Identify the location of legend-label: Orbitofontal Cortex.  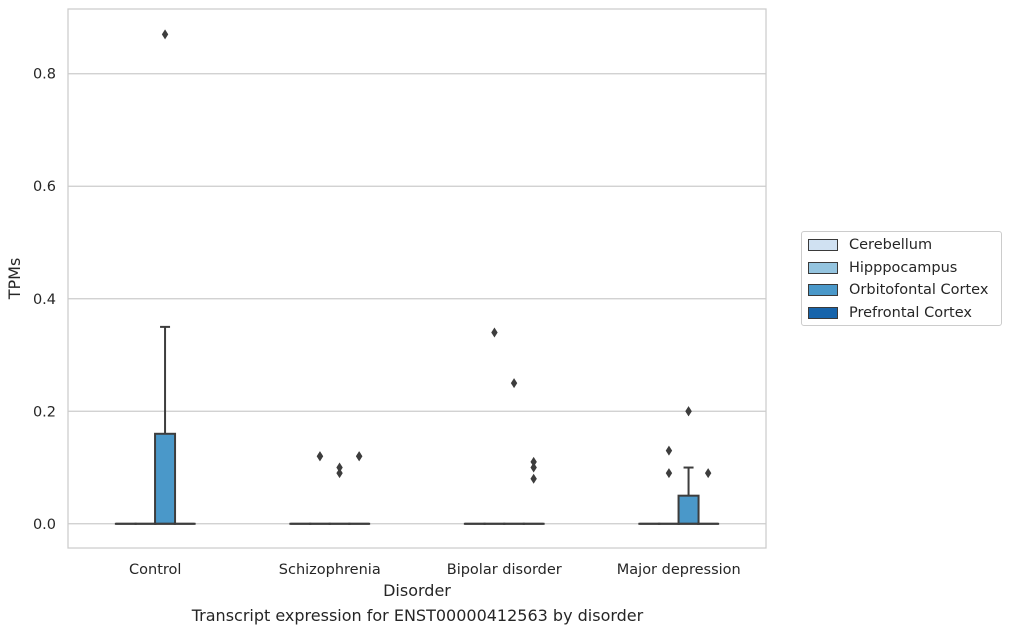
(919, 290).